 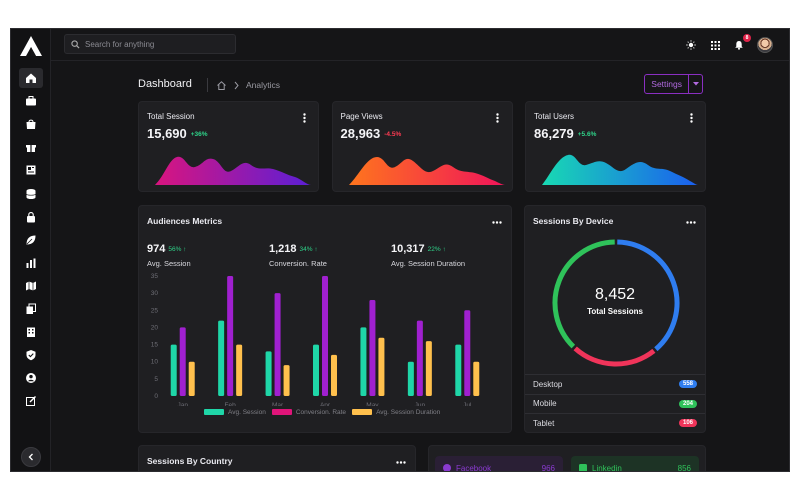 What do you see at coordinates (31, 194) in the screenshot?
I see `sidebar-item-database` at bounding box center [31, 194].